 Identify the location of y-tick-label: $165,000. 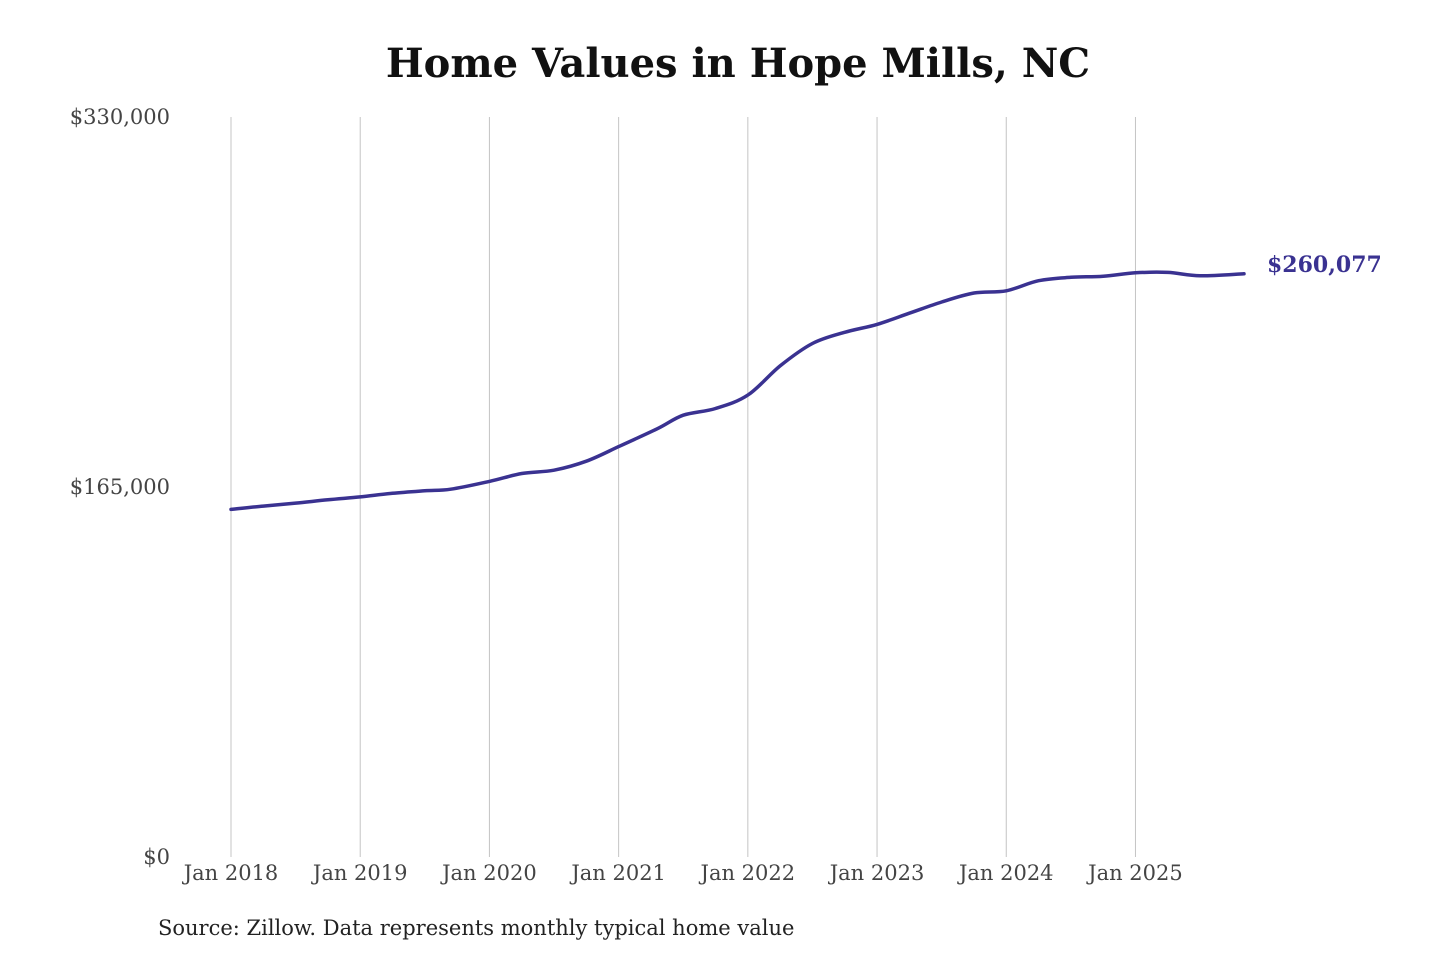
(120, 487).